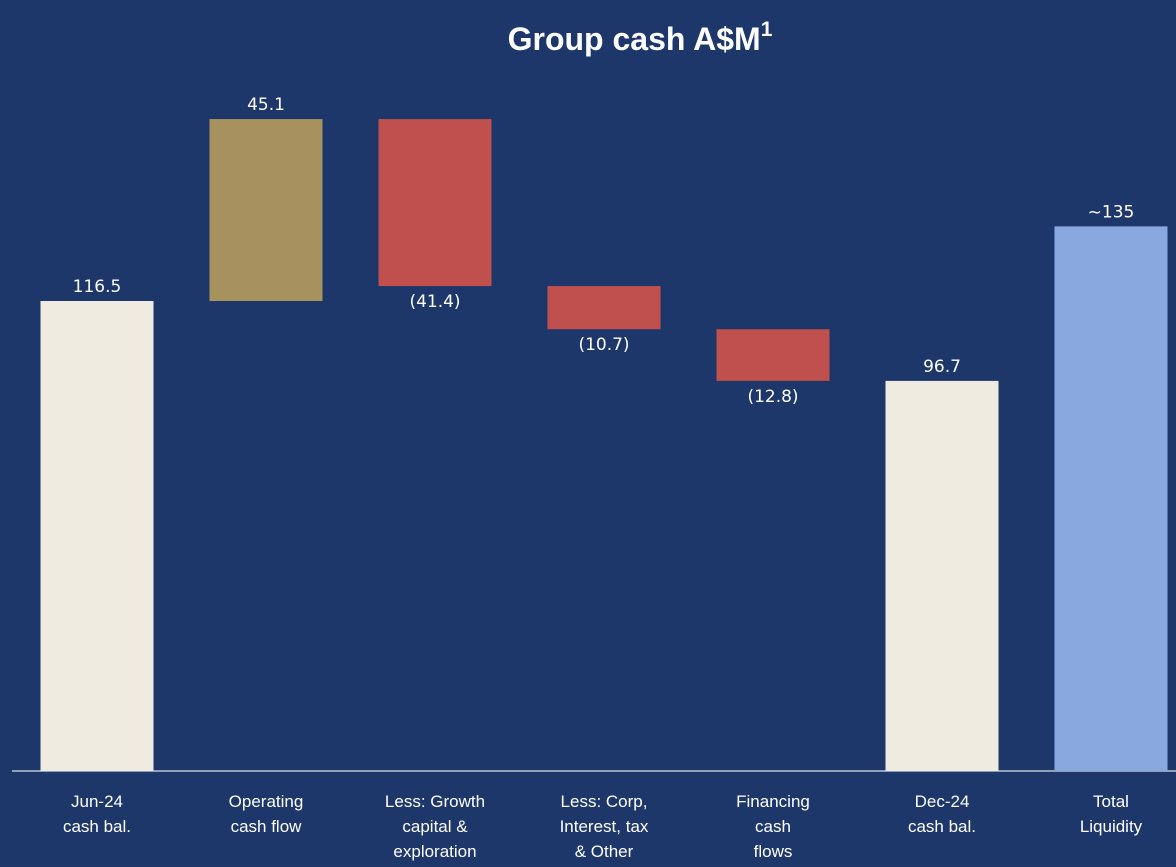 The width and height of the screenshot is (1176, 867). What do you see at coordinates (634, 39) in the screenshot?
I see `title-text: Group cash A$M` at bounding box center [634, 39].